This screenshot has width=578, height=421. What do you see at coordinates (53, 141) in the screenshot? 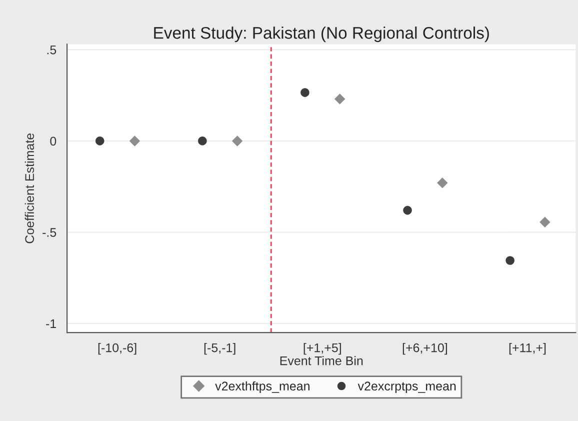
I see `y-tick-label: 0` at bounding box center [53, 141].